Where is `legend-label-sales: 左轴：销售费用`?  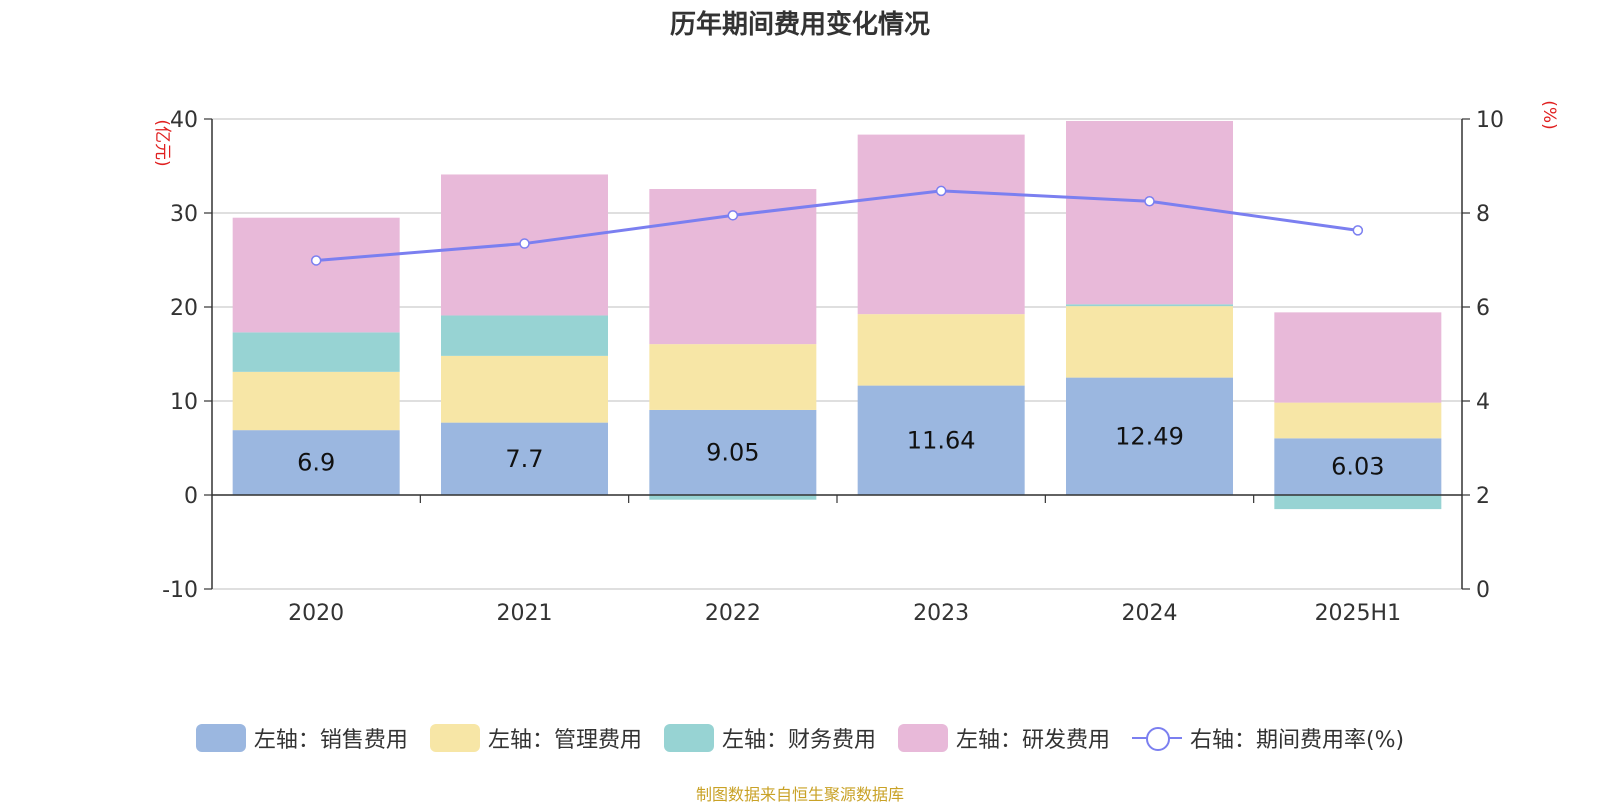
legend-label-sales: 左轴：销售费用 is located at coordinates (330, 740).